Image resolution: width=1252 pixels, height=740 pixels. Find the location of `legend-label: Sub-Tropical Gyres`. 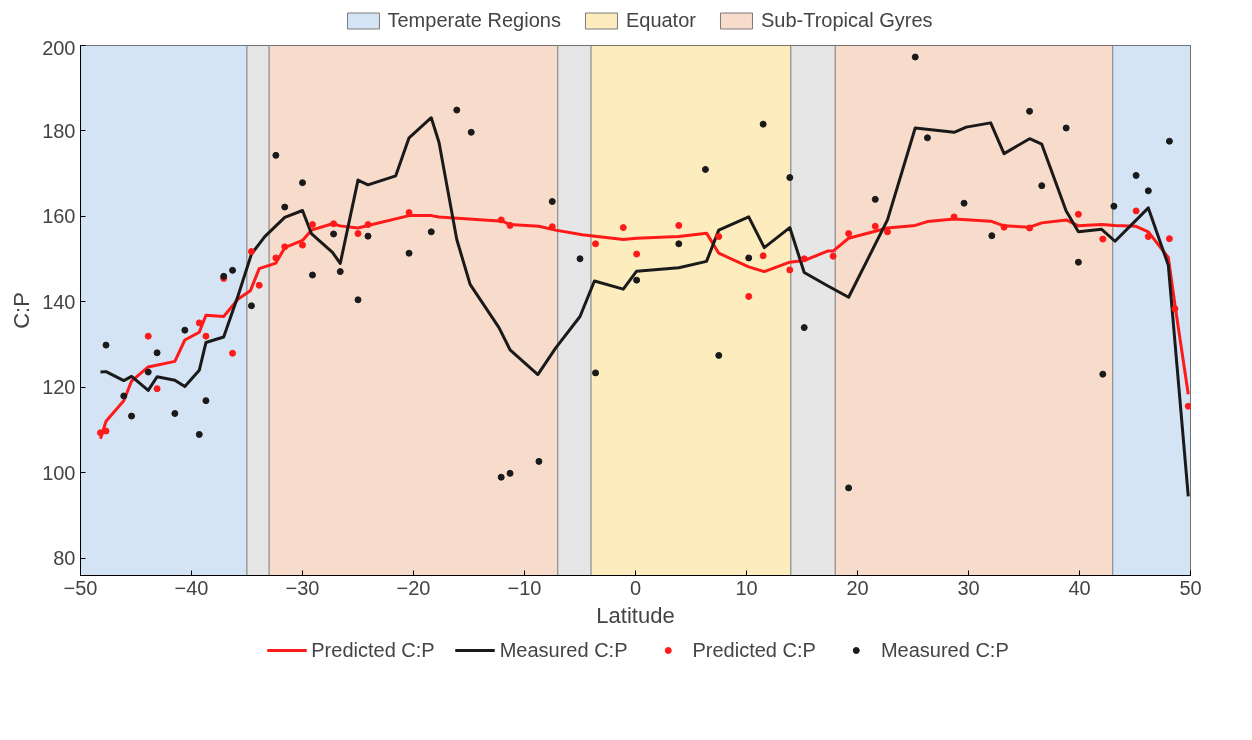

legend-label: Sub-Tropical Gyres is located at coordinates (846, 20).